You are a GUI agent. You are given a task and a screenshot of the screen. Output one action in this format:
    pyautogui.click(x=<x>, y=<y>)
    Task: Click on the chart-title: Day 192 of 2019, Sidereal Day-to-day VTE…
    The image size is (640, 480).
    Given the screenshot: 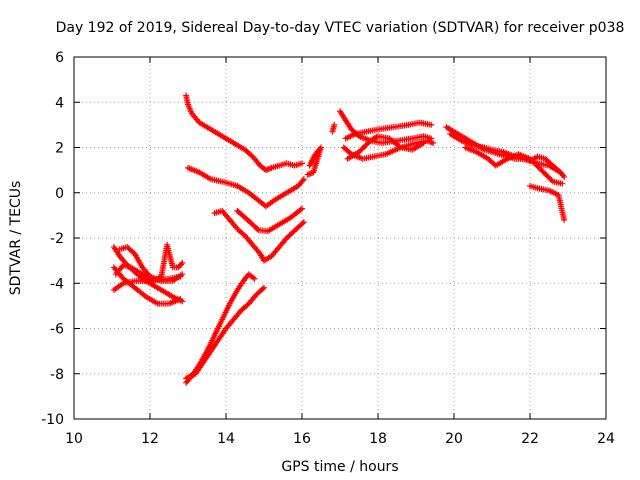 What is the action you would take?
    pyautogui.click(x=340, y=28)
    